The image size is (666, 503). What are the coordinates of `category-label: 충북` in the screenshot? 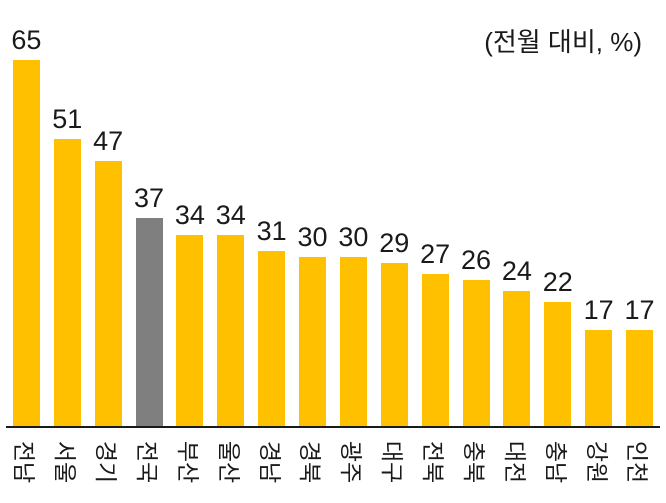 It's located at (474, 462).